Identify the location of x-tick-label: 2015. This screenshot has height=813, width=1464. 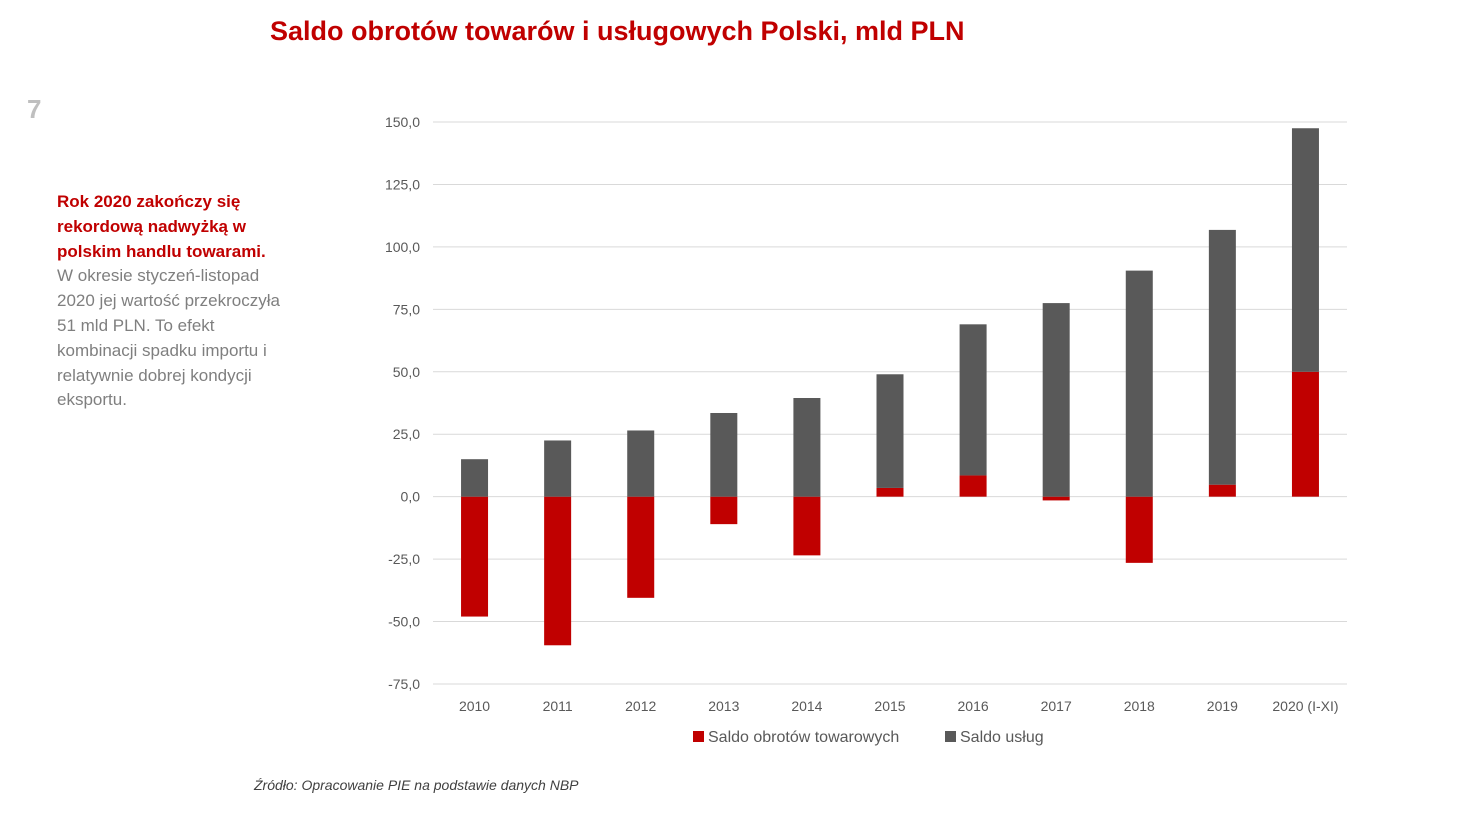
(889, 706).